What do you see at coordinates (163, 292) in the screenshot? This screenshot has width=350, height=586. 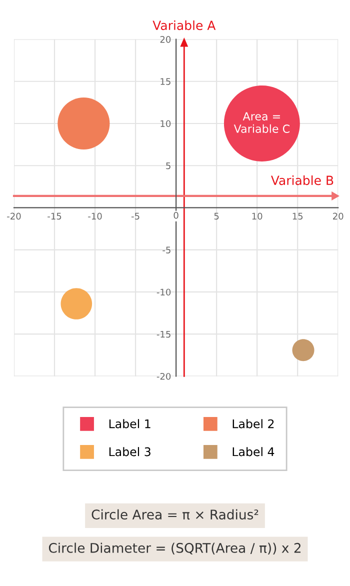 I see `y-tick-label: -10` at bounding box center [163, 292].